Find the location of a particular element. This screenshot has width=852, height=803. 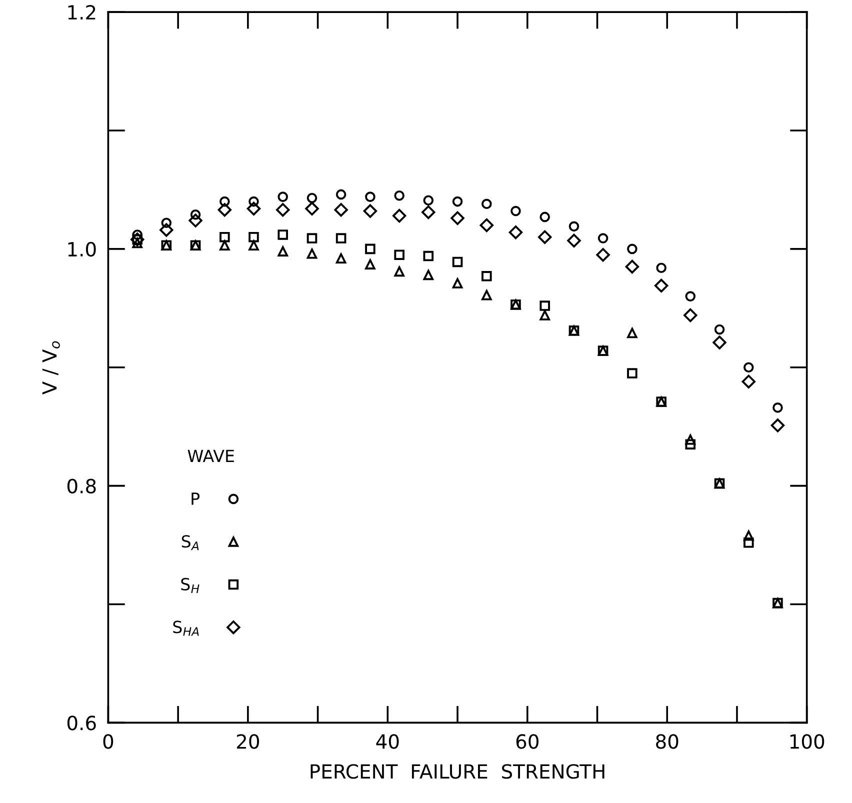

legend-label: S$_{H}$ is located at coordinates (190, 585).